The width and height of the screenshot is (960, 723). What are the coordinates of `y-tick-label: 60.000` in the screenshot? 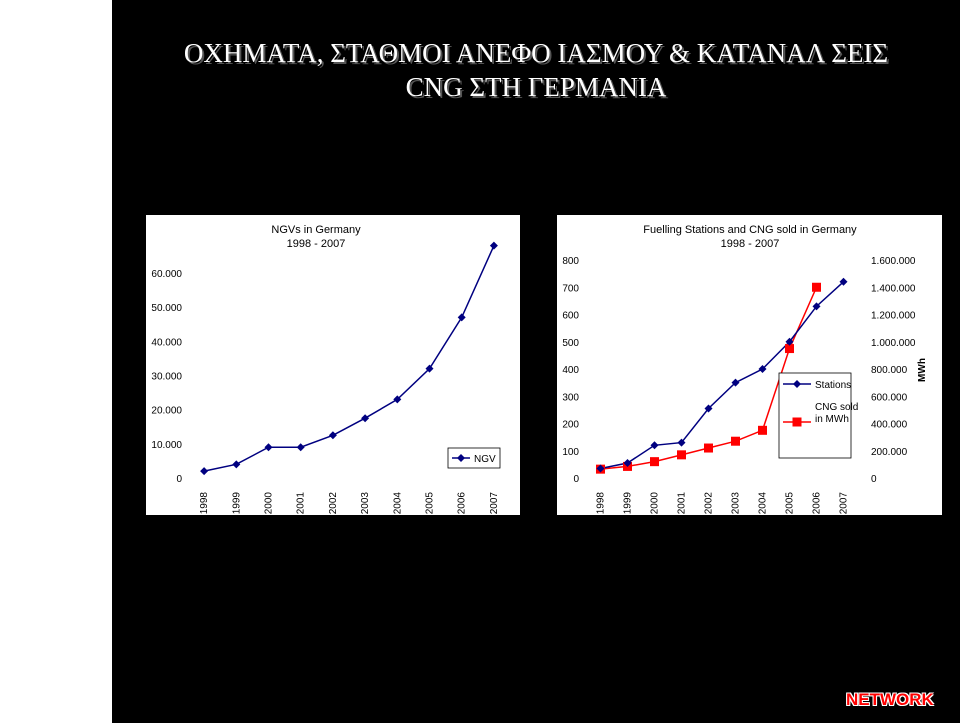 It's located at (166, 274).